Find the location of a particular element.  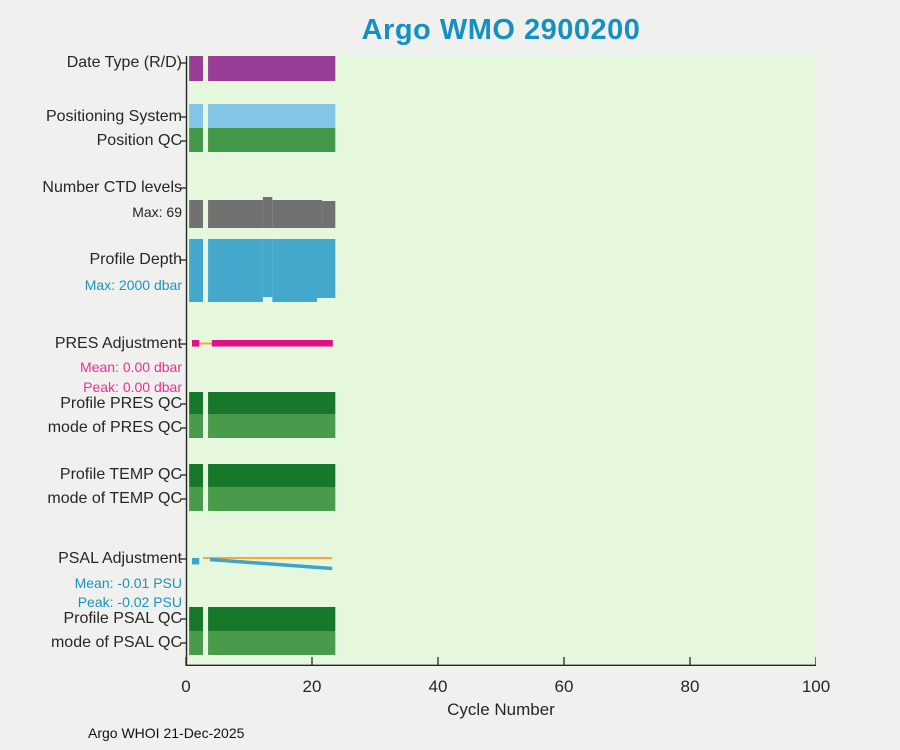

row-label-position-qc: Position QC is located at coordinates (139, 140).